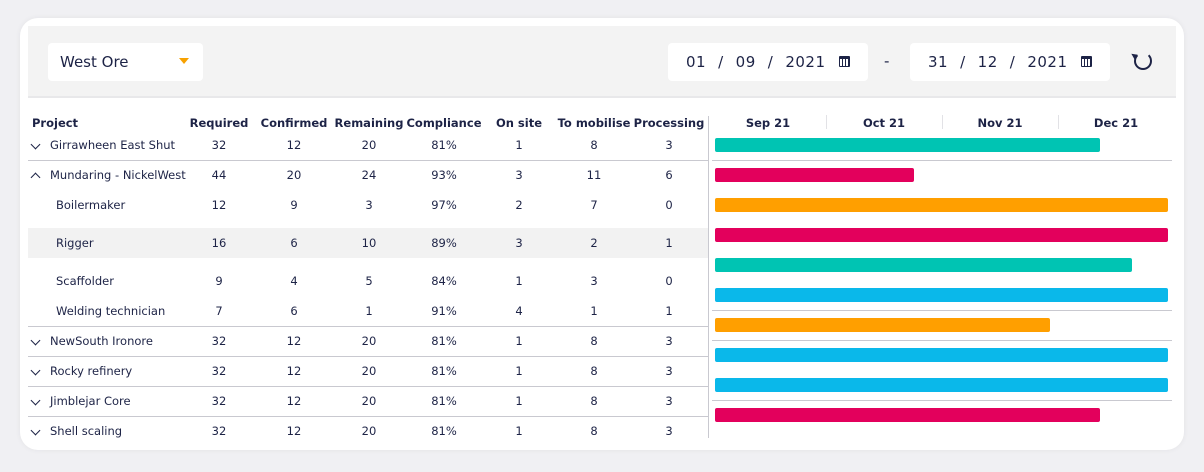 The height and width of the screenshot is (472, 1204). Describe the element at coordinates (369, 123) in the screenshot. I see `column-header: Remaining` at that location.